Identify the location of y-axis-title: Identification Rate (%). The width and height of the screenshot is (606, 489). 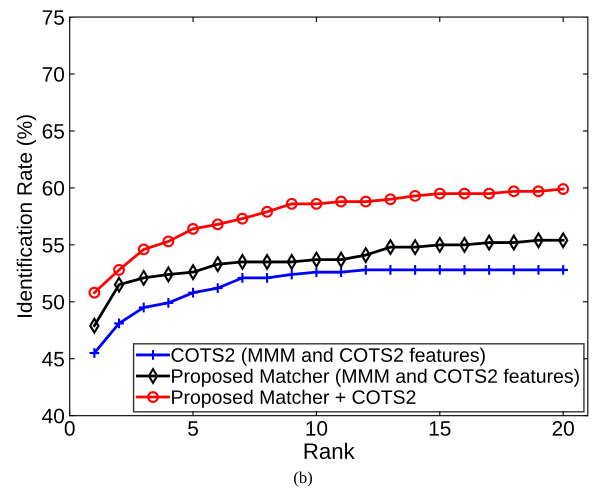
(26, 216).